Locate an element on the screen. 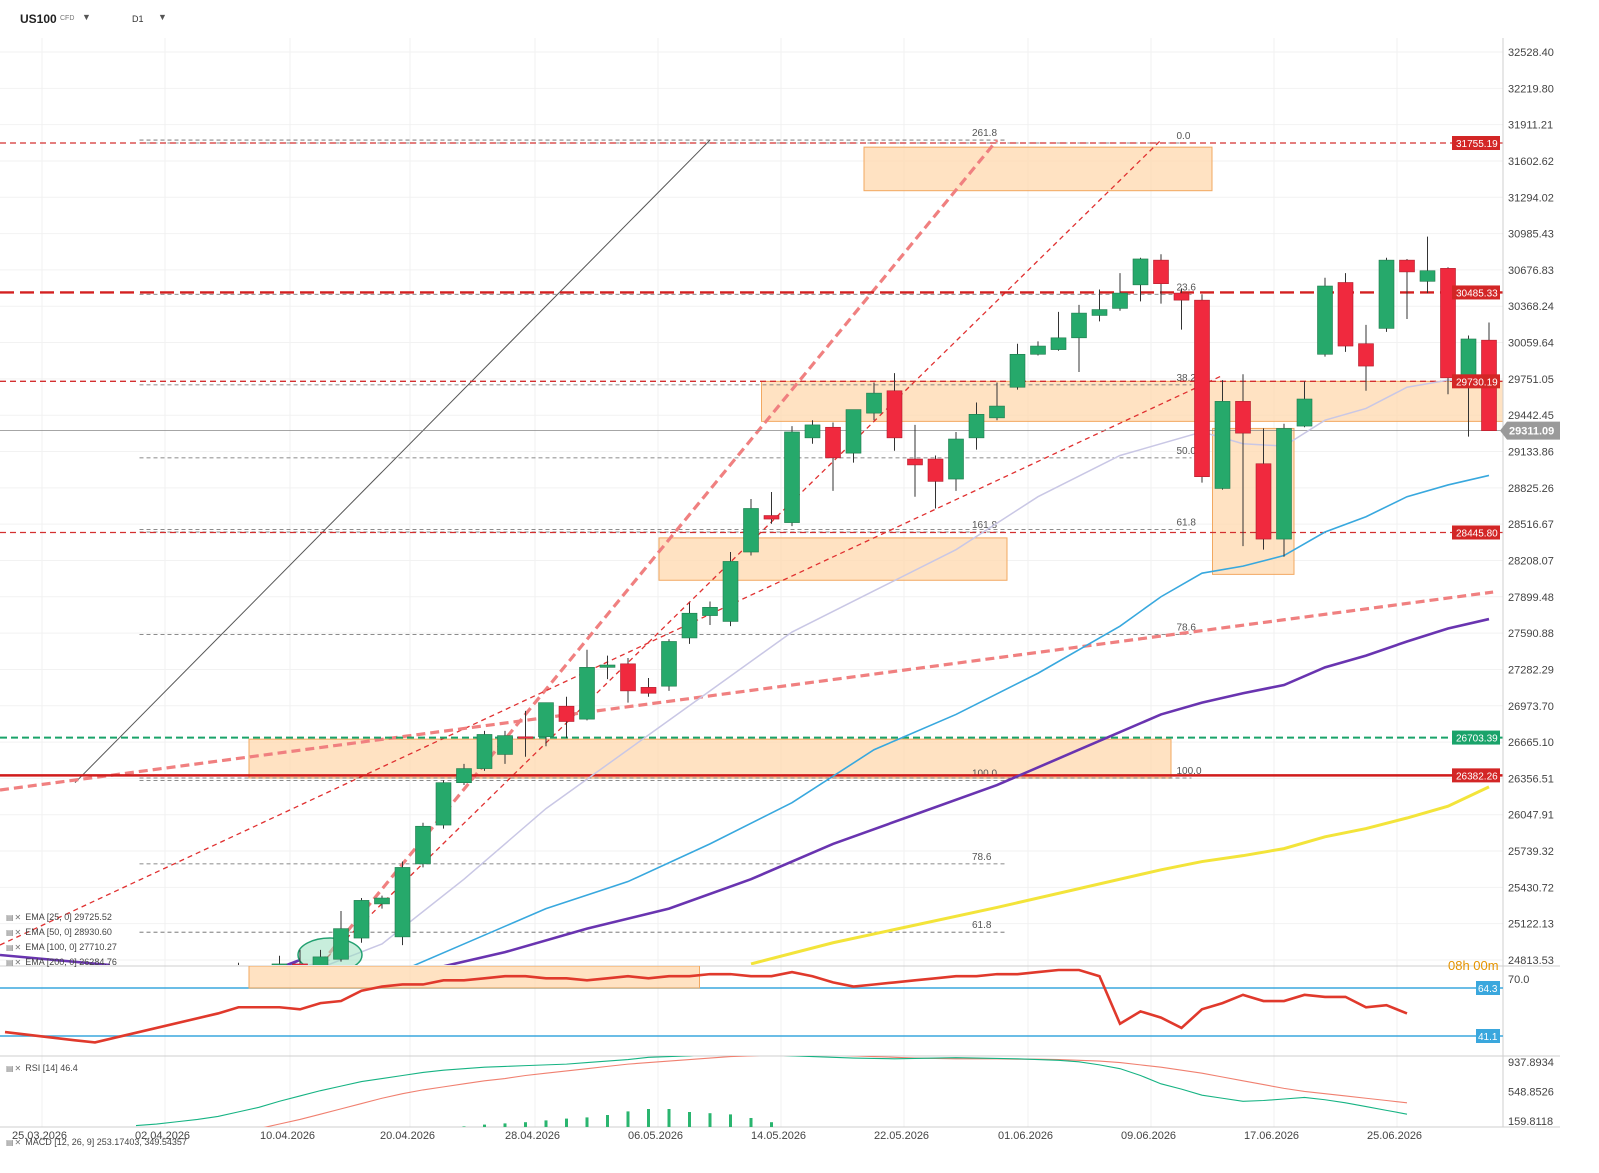  macd-panel is located at coordinates (771, 1091).